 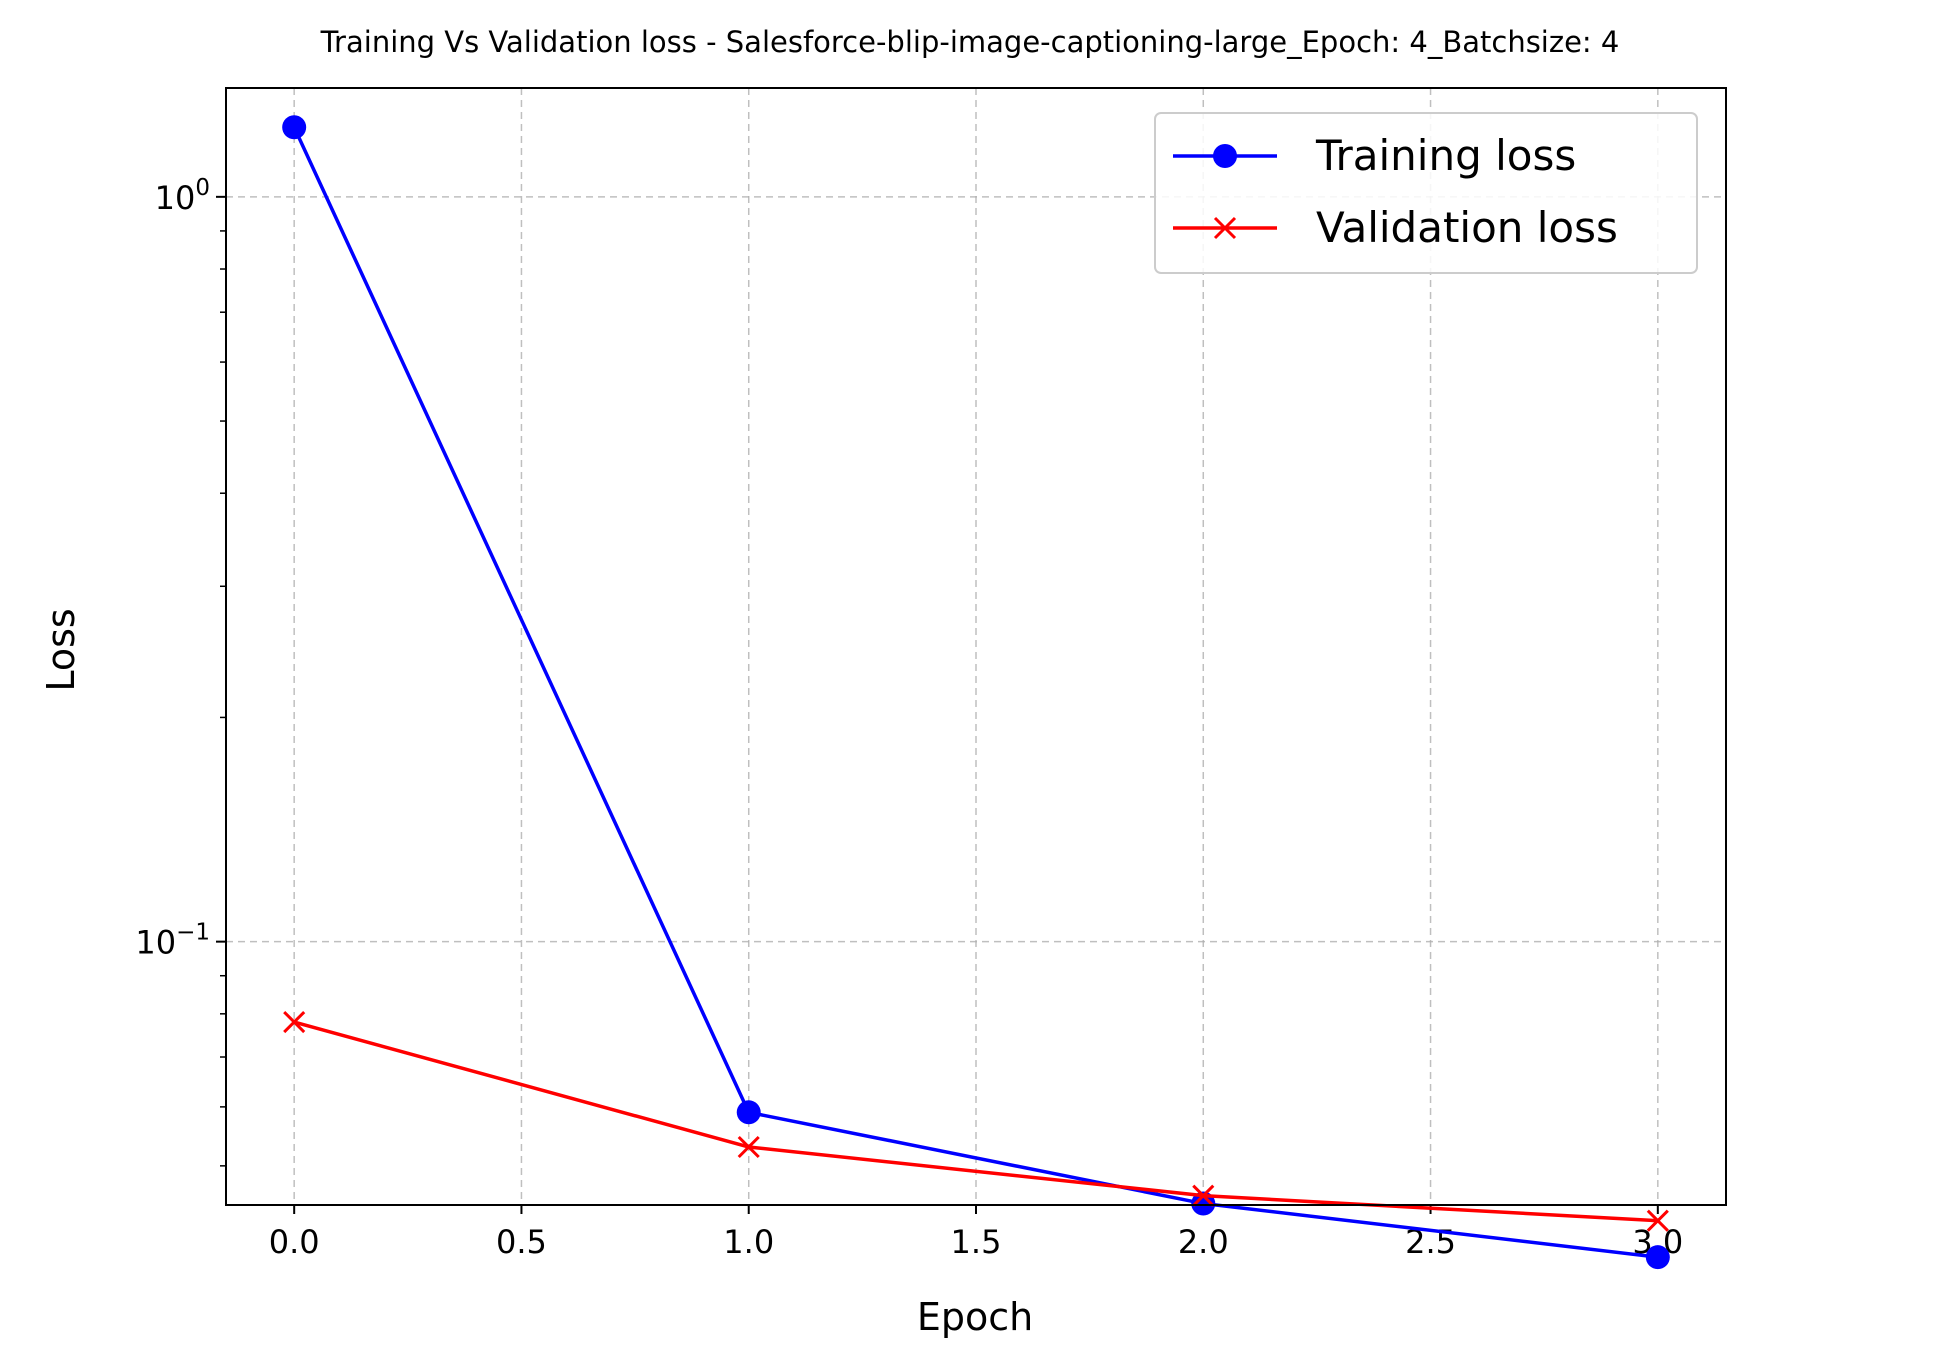 I want to click on legend-box, so click(x=1426, y=193).